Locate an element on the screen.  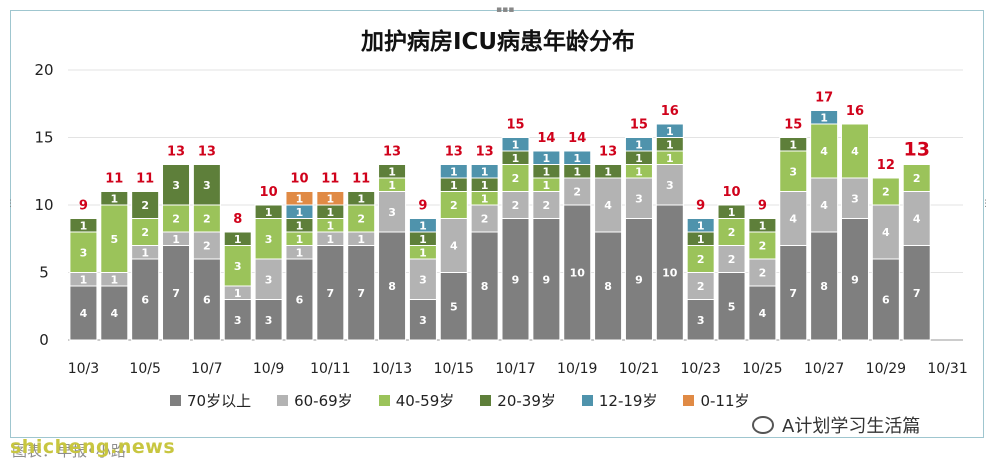
total-label: 15 is located at coordinates (515, 125).